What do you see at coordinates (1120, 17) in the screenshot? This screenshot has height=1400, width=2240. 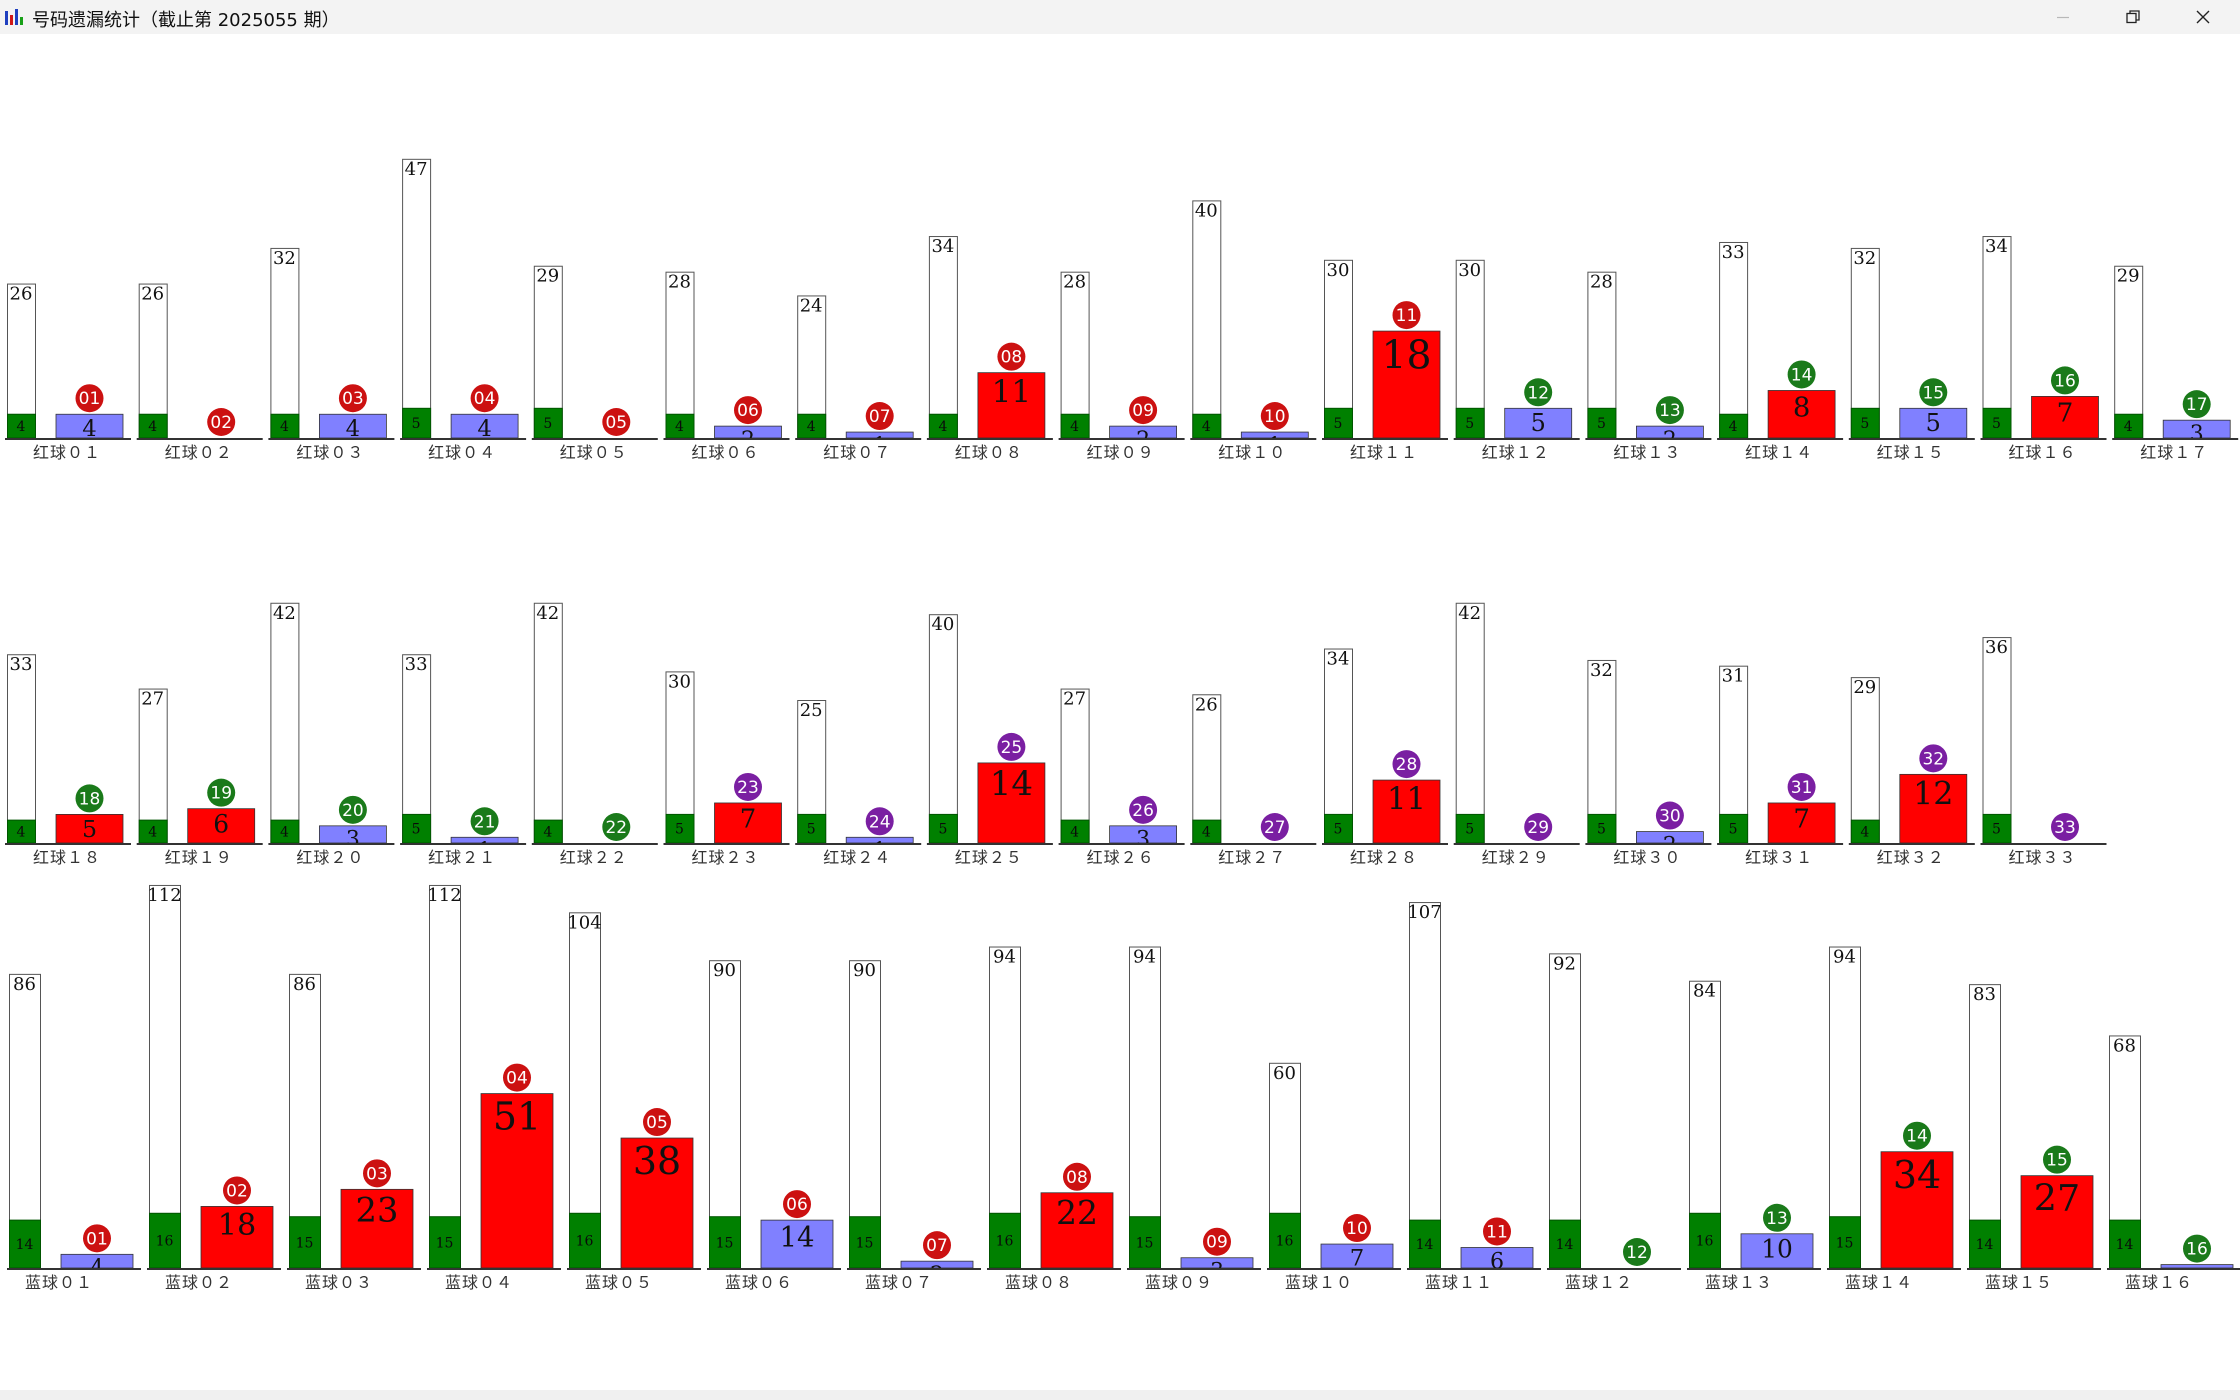 I see `title-bar: 号码遗漏统计（截止第 2025055 期）` at bounding box center [1120, 17].